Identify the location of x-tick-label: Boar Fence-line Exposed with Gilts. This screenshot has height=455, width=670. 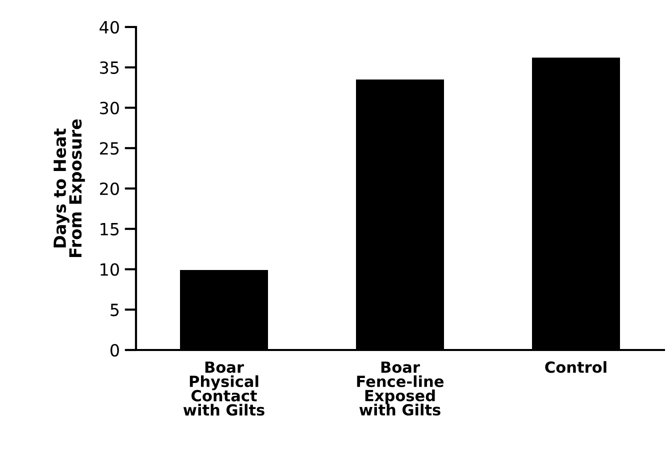
(400, 389).